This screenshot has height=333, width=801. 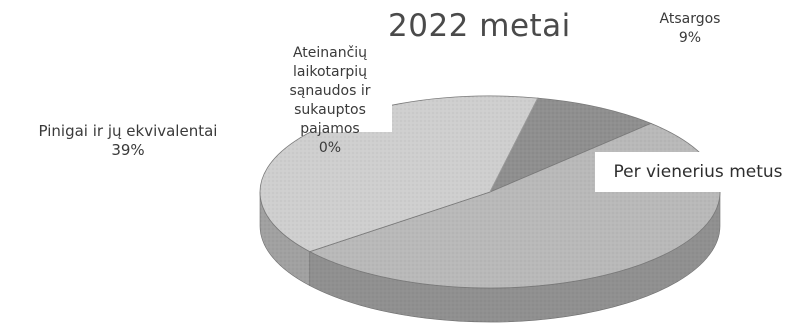 I want to click on slice-label-atsargos: Atsargos 9%, so click(x=690, y=29).